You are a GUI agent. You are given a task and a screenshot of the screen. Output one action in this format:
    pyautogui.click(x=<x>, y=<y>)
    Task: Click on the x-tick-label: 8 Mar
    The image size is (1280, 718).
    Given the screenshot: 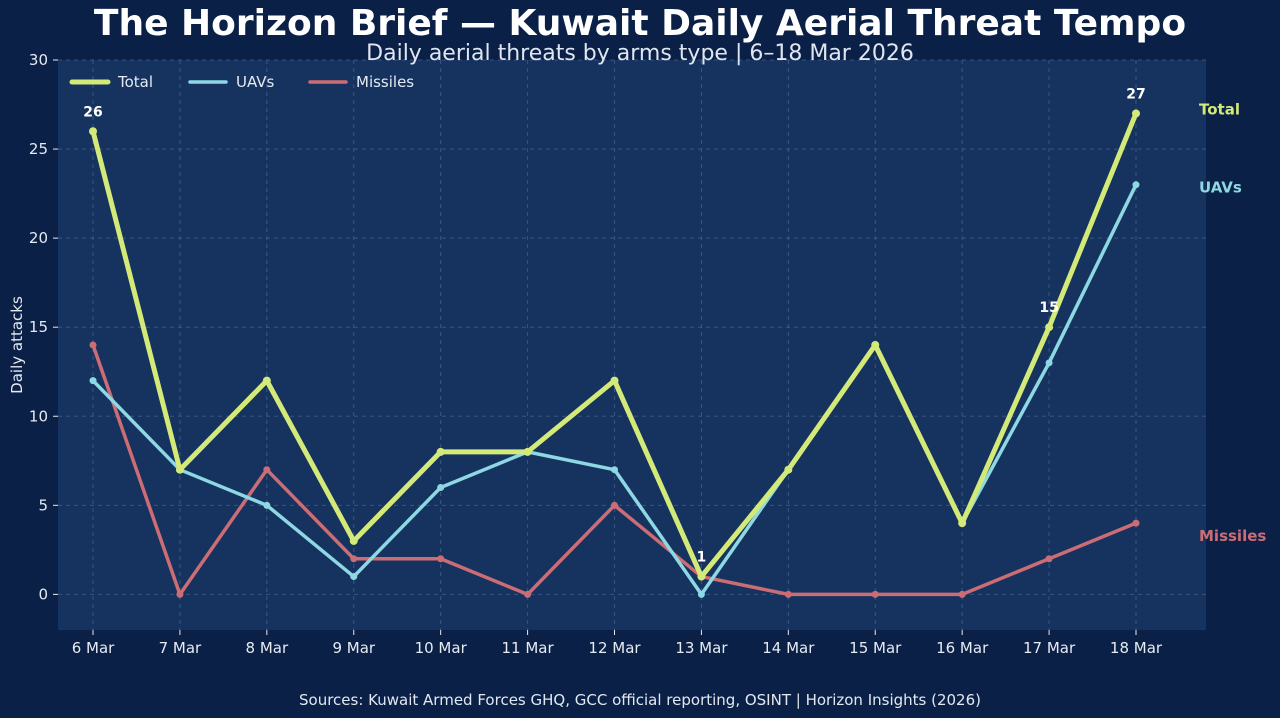 What is the action you would take?
    pyautogui.click(x=267, y=648)
    